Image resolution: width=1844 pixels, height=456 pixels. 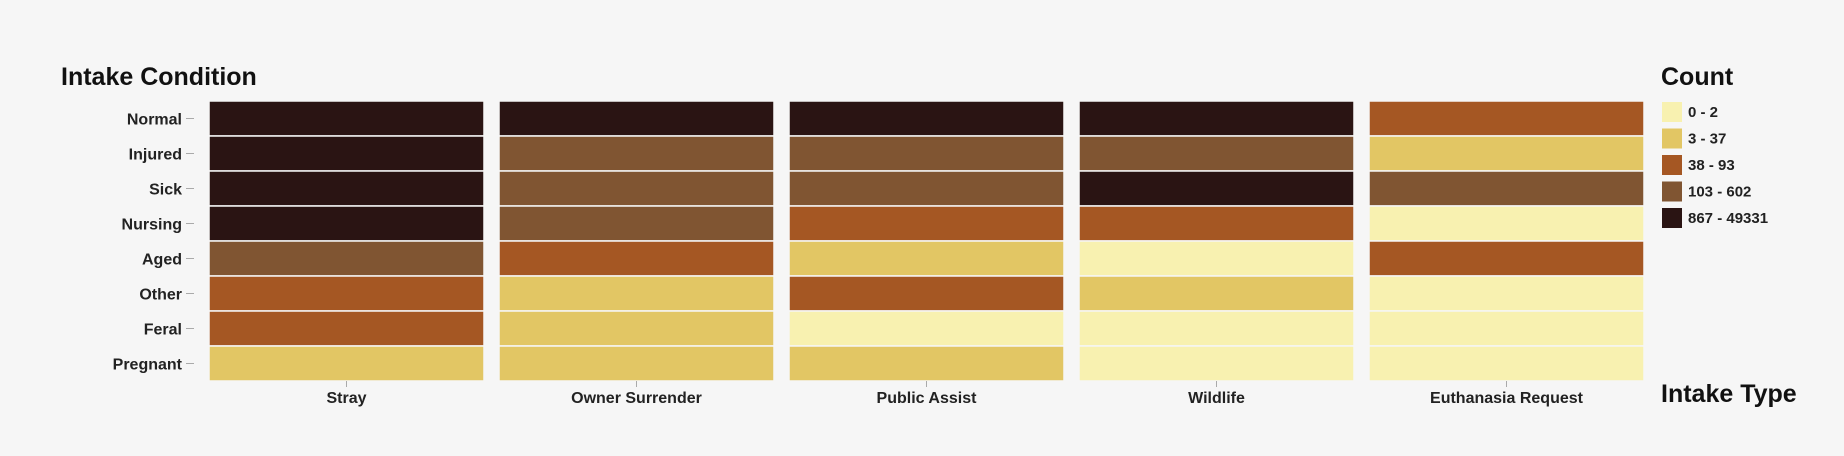 What do you see at coordinates (926, 328) in the screenshot?
I see `cell-feral-public-assist` at bounding box center [926, 328].